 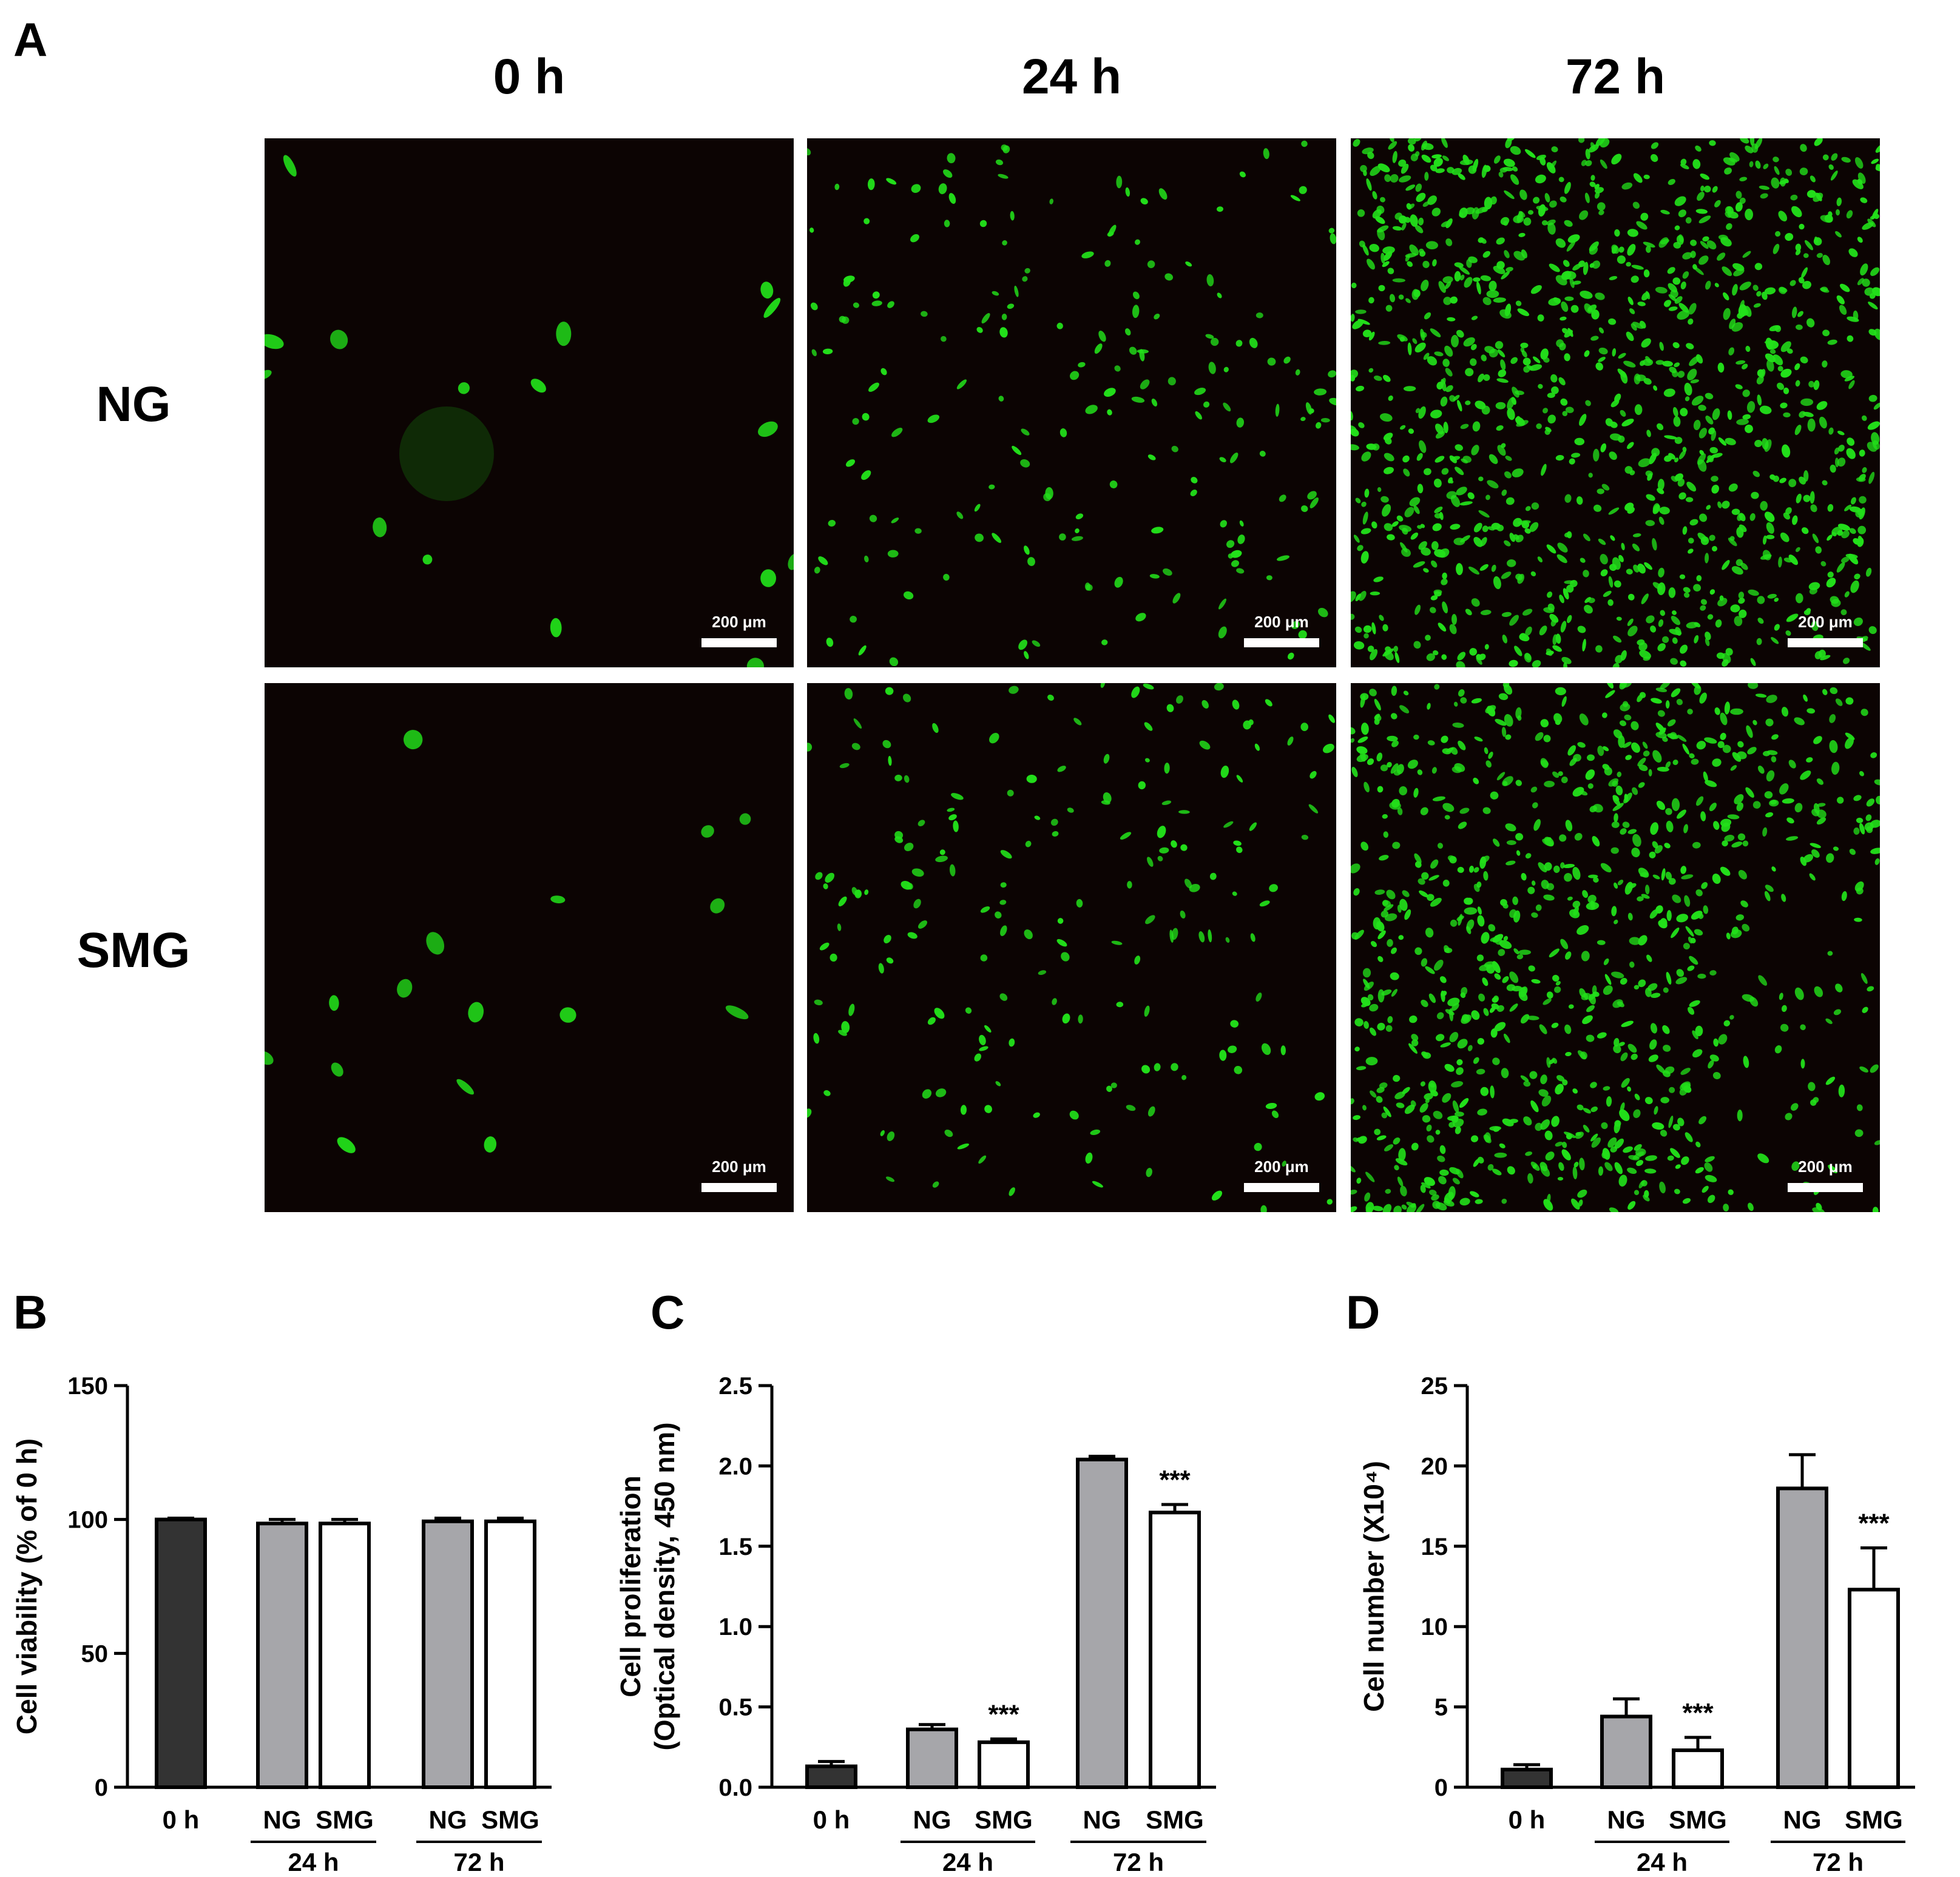 I want to click on row-header-ng: NG, so click(x=134, y=404).